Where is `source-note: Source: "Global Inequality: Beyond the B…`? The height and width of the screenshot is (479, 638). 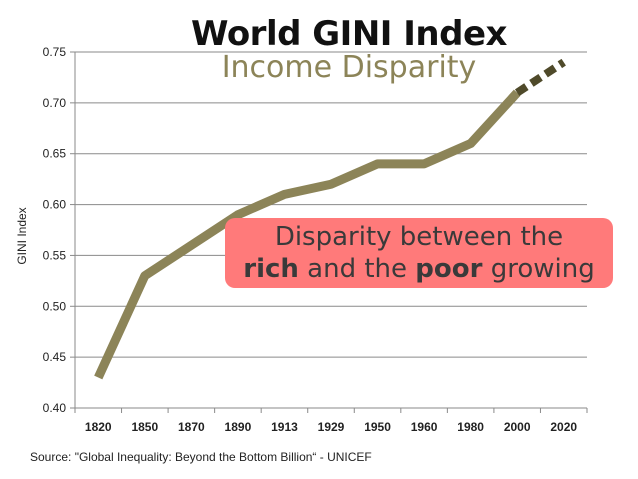 source-note: Source: "Global Inequality: Beyond the B… is located at coordinates (201, 457).